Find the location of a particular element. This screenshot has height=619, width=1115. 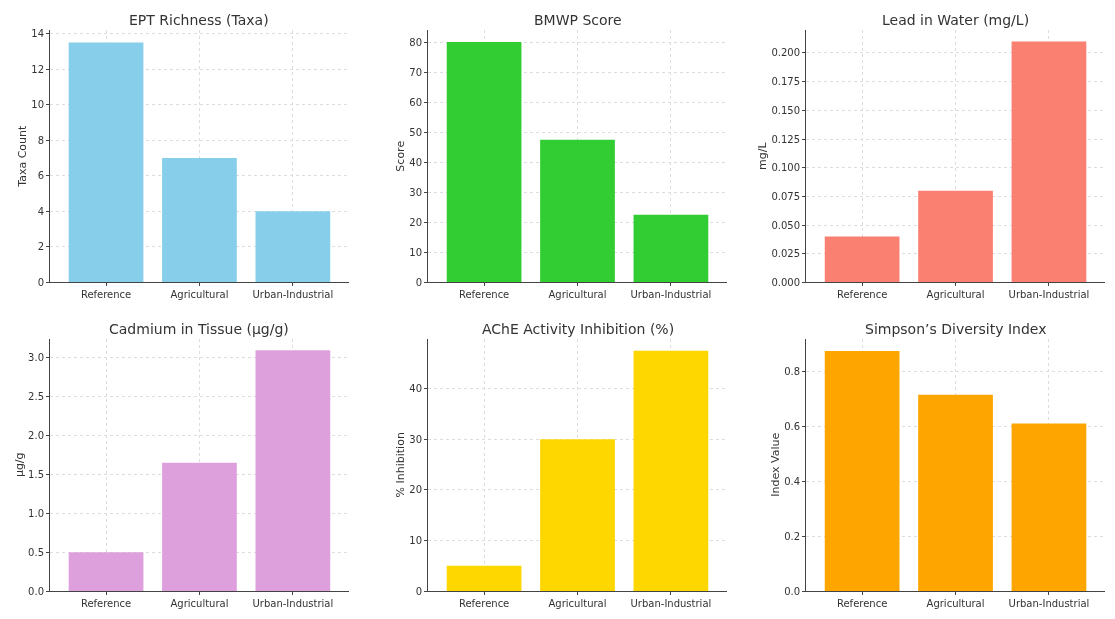

y-tick-label: 0.125 is located at coordinates (786, 139).